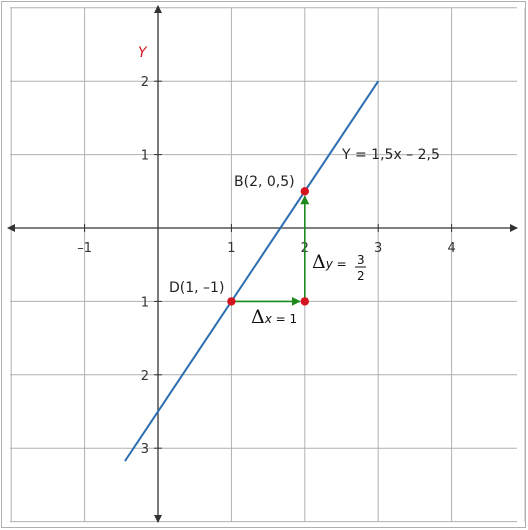 The height and width of the screenshot is (530, 528). What do you see at coordinates (390, 155) in the screenshot?
I see `line-equation-label: Y = 1,5x – 2,5` at bounding box center [390, 155].